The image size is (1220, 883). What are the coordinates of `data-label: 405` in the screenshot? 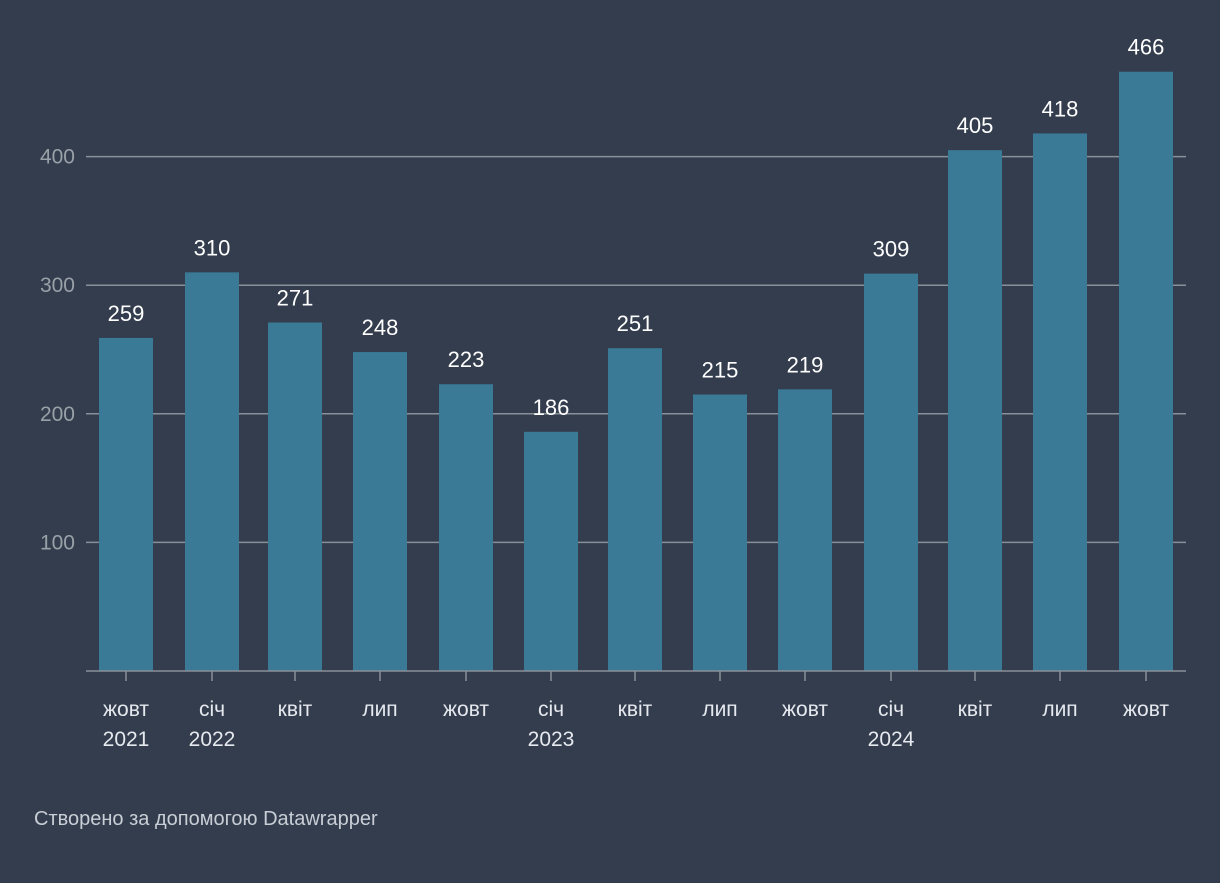 It's located at (975, 125).